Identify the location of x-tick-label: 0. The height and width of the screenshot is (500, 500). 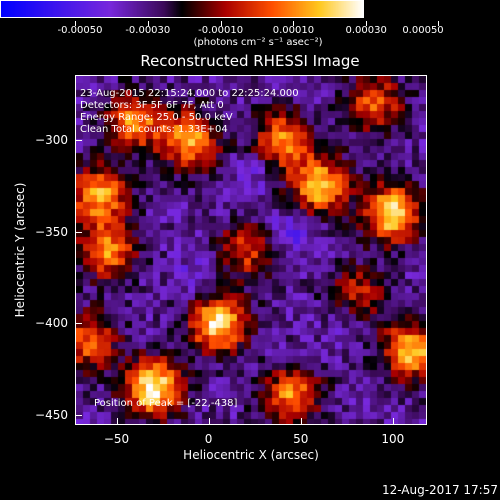
(208, 439).